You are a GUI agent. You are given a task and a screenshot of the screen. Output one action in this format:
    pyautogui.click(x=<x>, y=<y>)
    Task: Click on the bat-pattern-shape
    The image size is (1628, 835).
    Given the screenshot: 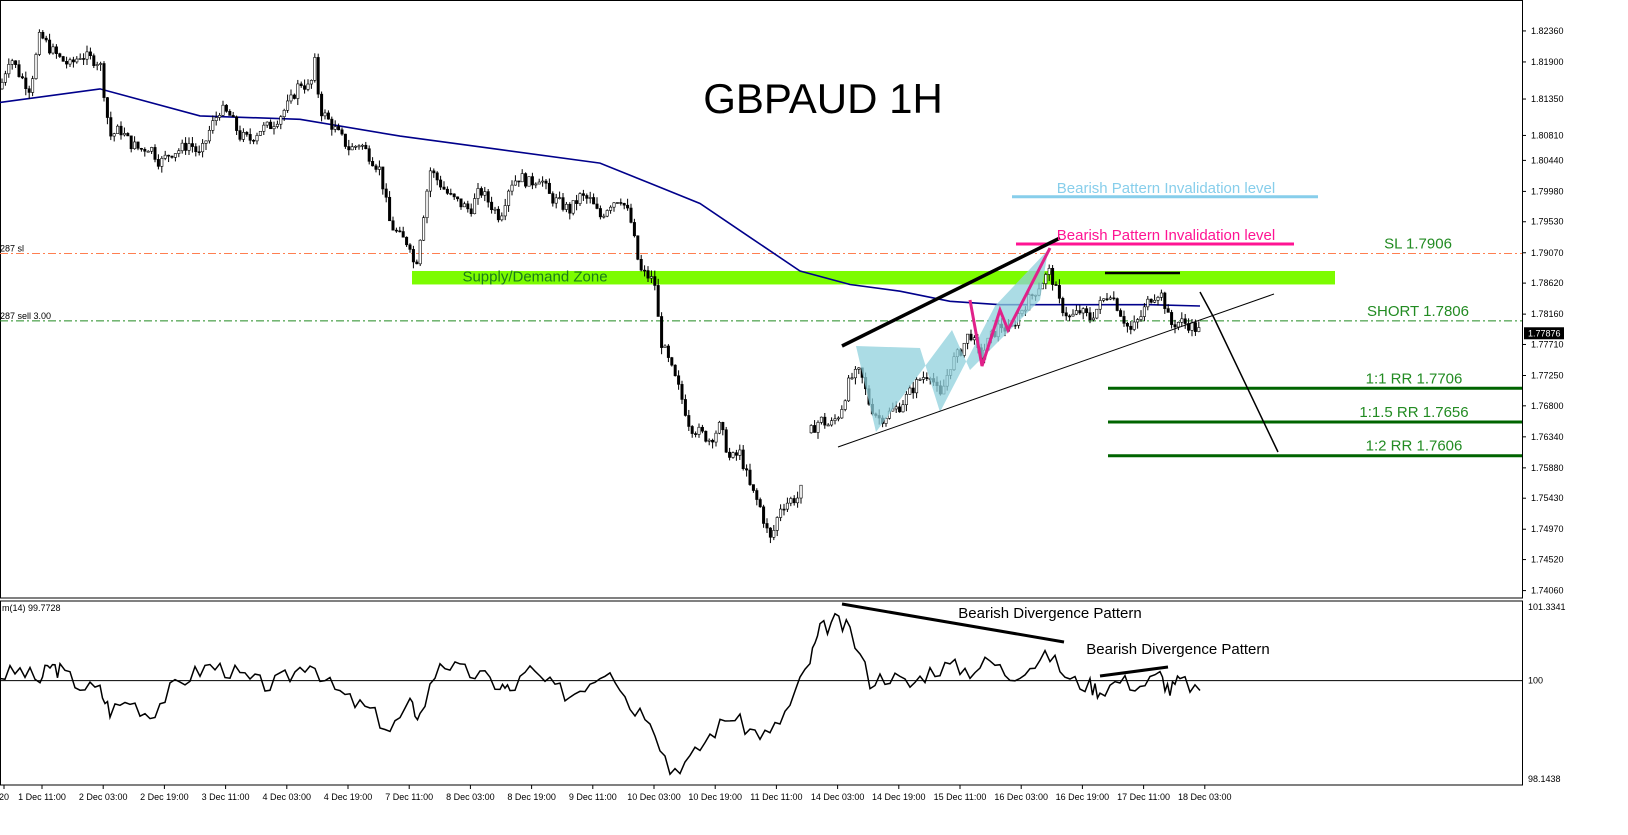 What is the action you would take?
    pyautogui.click(x=952, y=341)
    